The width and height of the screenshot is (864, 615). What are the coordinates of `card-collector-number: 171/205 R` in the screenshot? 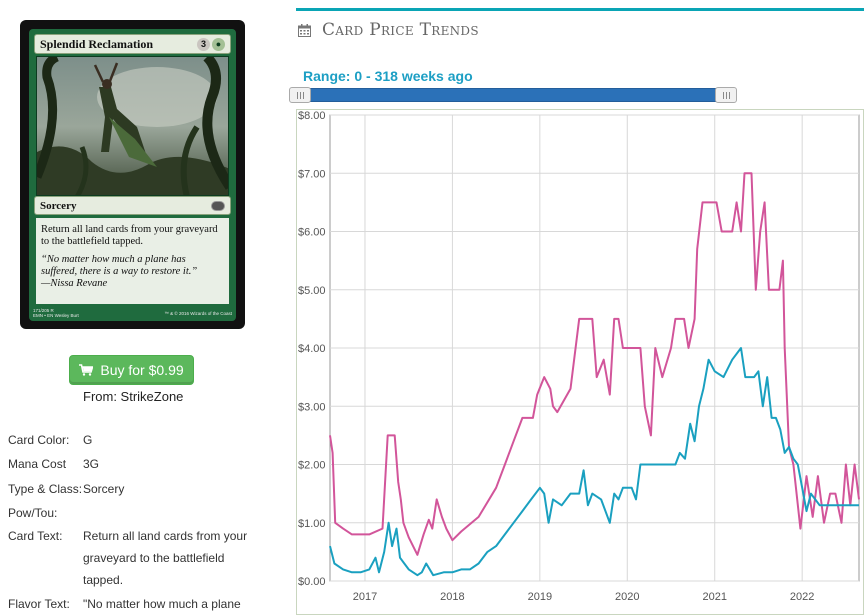 It's located at (43, 310).